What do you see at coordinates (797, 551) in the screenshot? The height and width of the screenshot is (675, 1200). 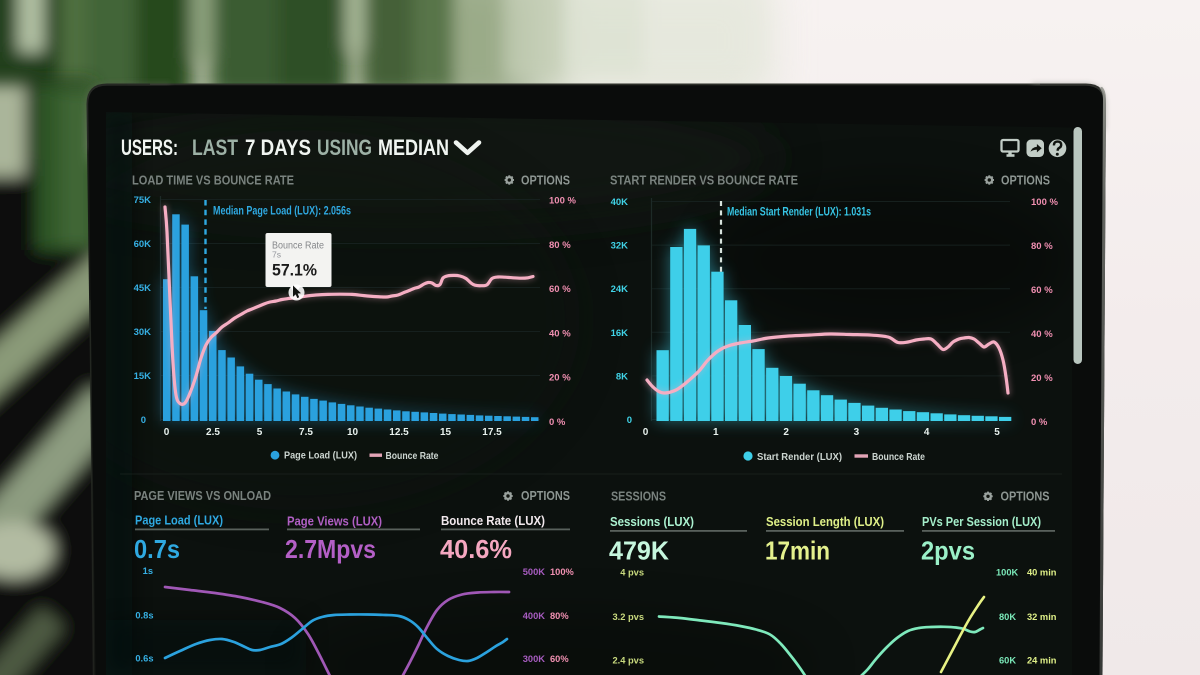 I see `svg-text: 17min` at bounding box center [797, 551].